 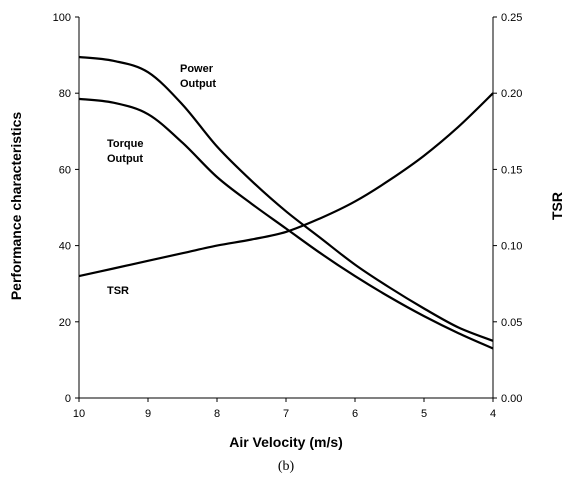 What do you see at coordinates (16, 206) in the screenshot?
I see `y-axis-title: Performance characteristics` at bounding box center [16, 206].